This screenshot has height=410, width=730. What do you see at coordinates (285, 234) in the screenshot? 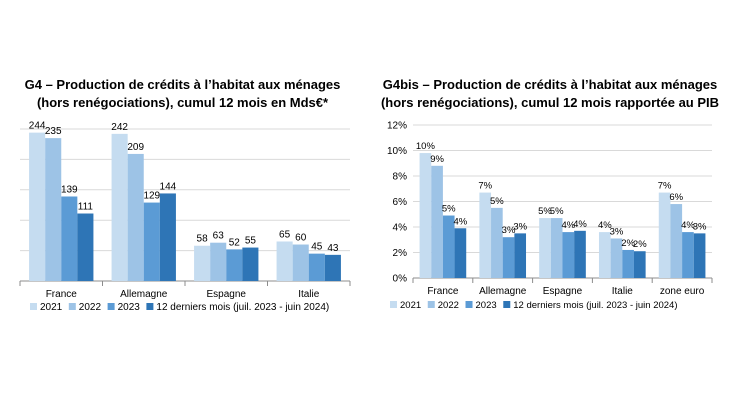
I see `g4-data-label: 65` at bounding box center [285, 234].